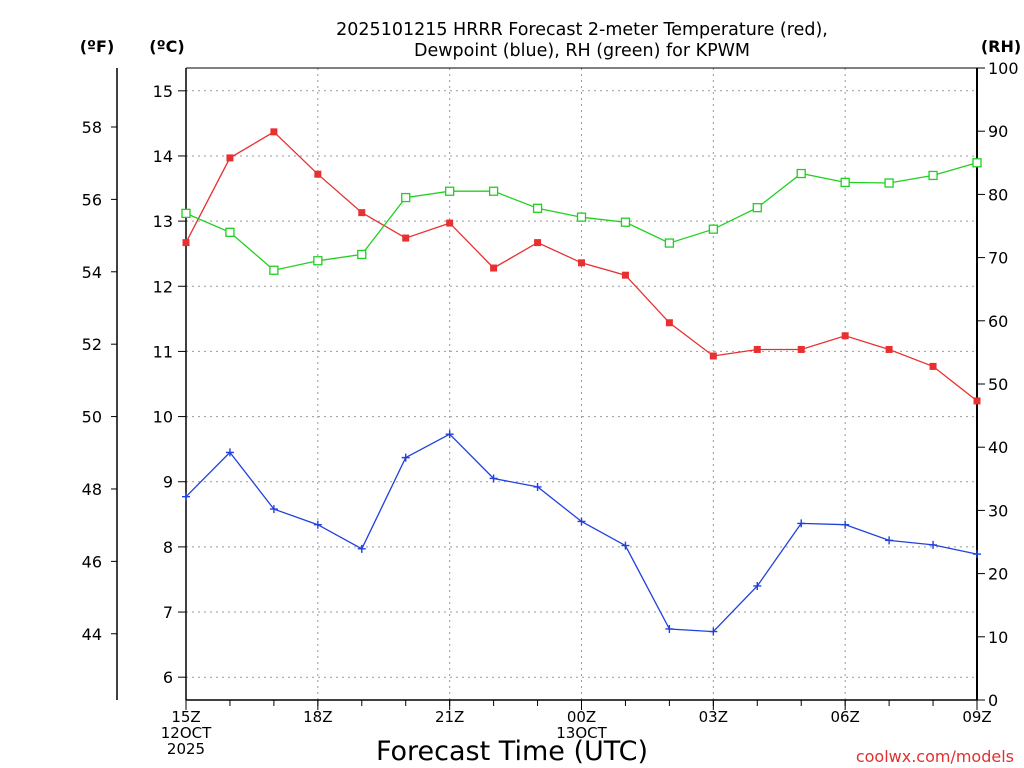  I want to click on celsius-tick-label: 12, so click(163, 286).